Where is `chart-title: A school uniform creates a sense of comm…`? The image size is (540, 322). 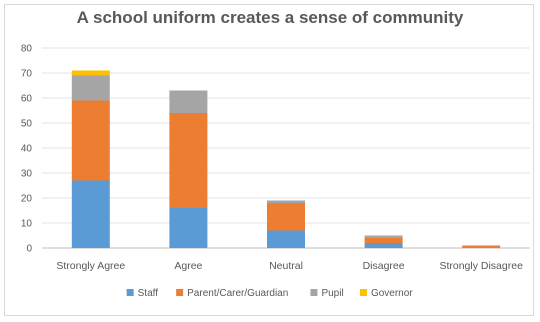 chart-title: A school uniform creates a sense of comm… is located at coordinates (270, 17).